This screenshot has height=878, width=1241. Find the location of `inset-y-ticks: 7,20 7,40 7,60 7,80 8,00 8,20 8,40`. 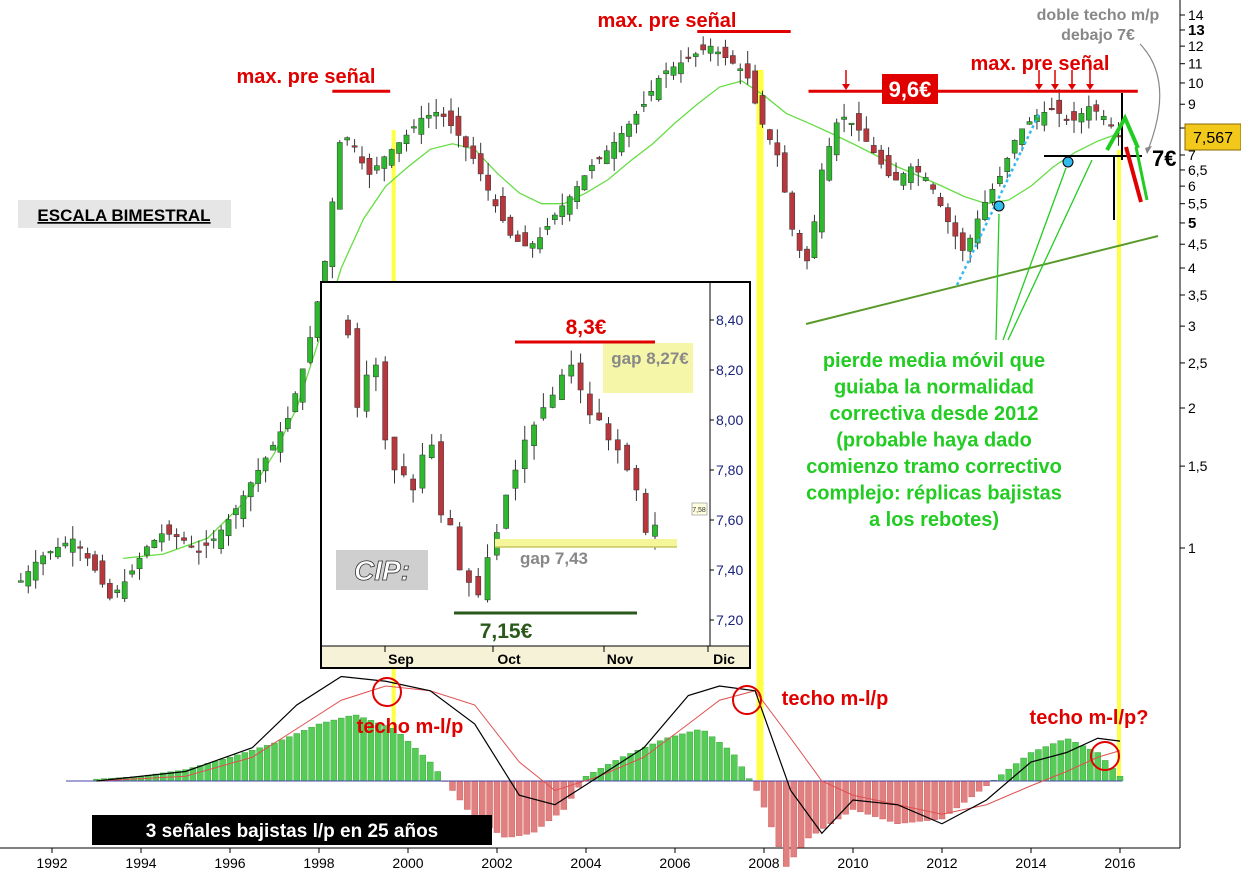

inset-y-ticks: 7,20 7,40 7,60 7,80 8,00 8,20 8,40 is located at coordinates (726, 470).